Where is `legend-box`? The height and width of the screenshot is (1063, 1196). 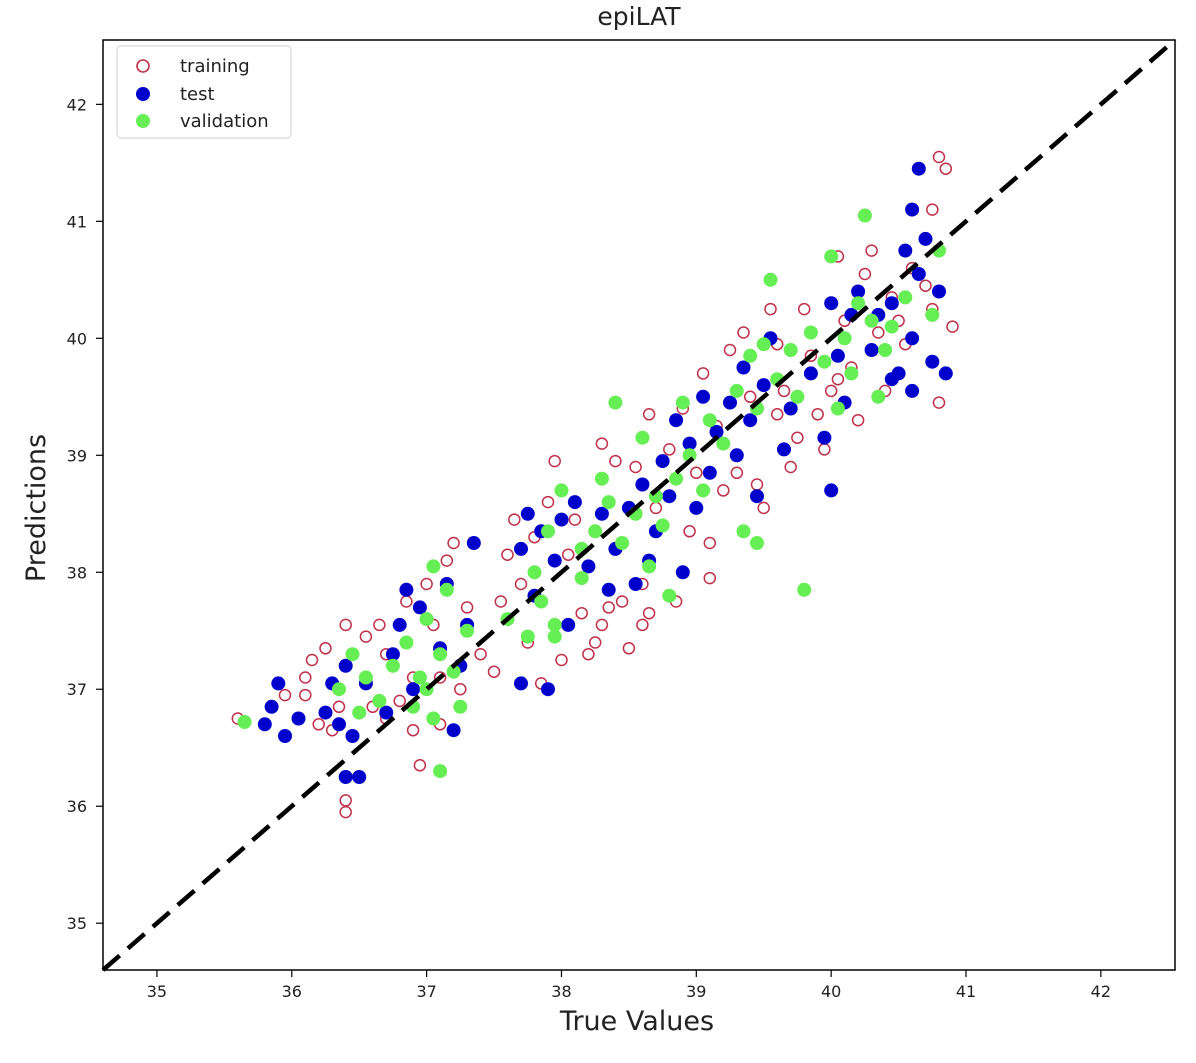 legend-box is located at coordinates (204, 92).